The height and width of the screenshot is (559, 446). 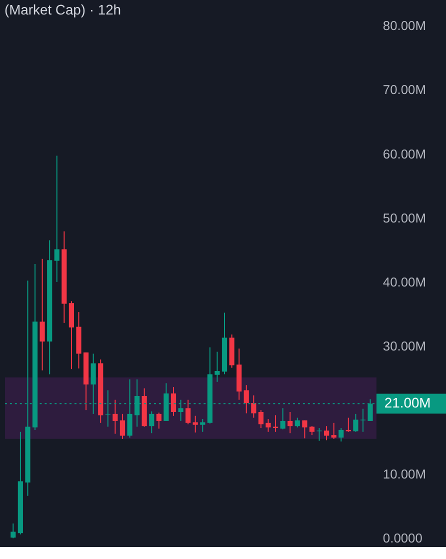 What do you see at coordinates (404, 282) in the screenshot?
I see `y-tick-label: 40.00M` at bounding box center [404, 282].